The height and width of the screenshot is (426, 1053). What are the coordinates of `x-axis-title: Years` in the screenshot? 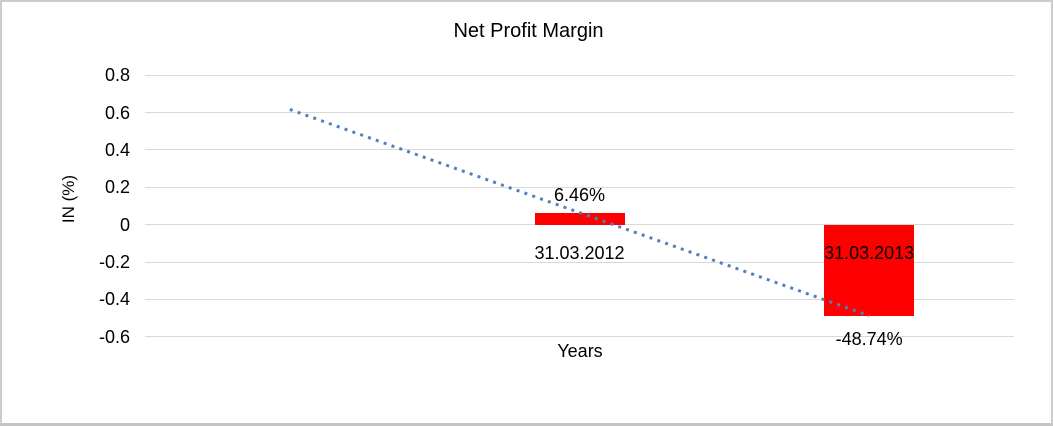 It's located at (580, 351).